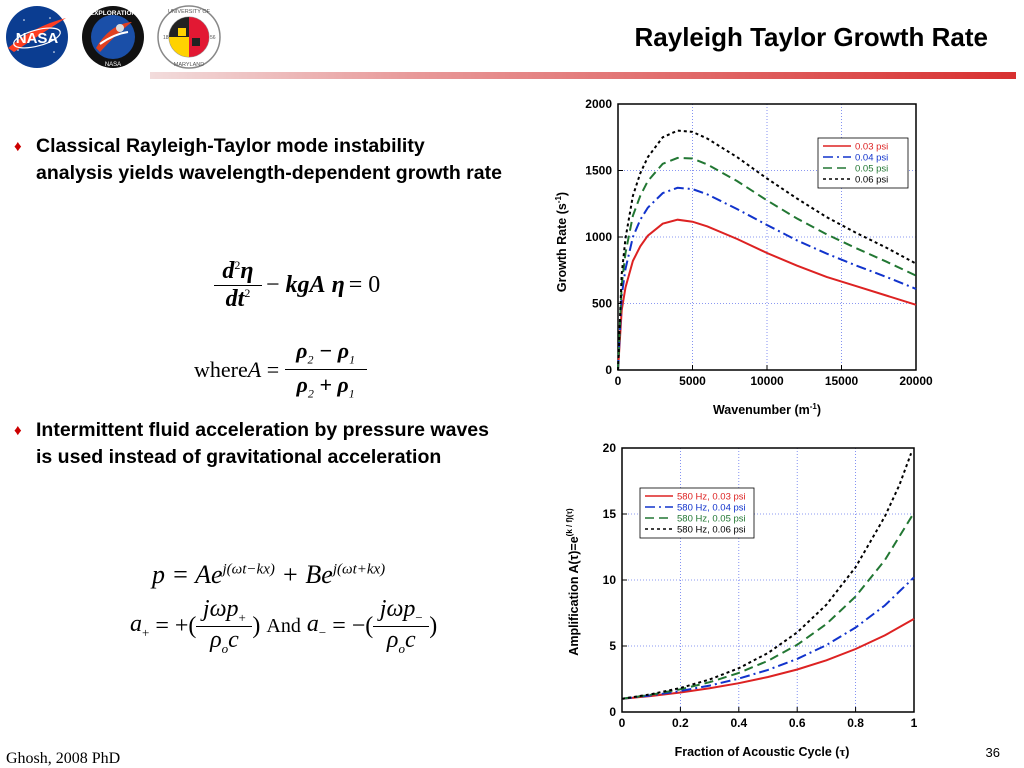  Describe the element at coordinates (797, 723) in the screenshot. I see `x-tick-label: 0.6` at that location.